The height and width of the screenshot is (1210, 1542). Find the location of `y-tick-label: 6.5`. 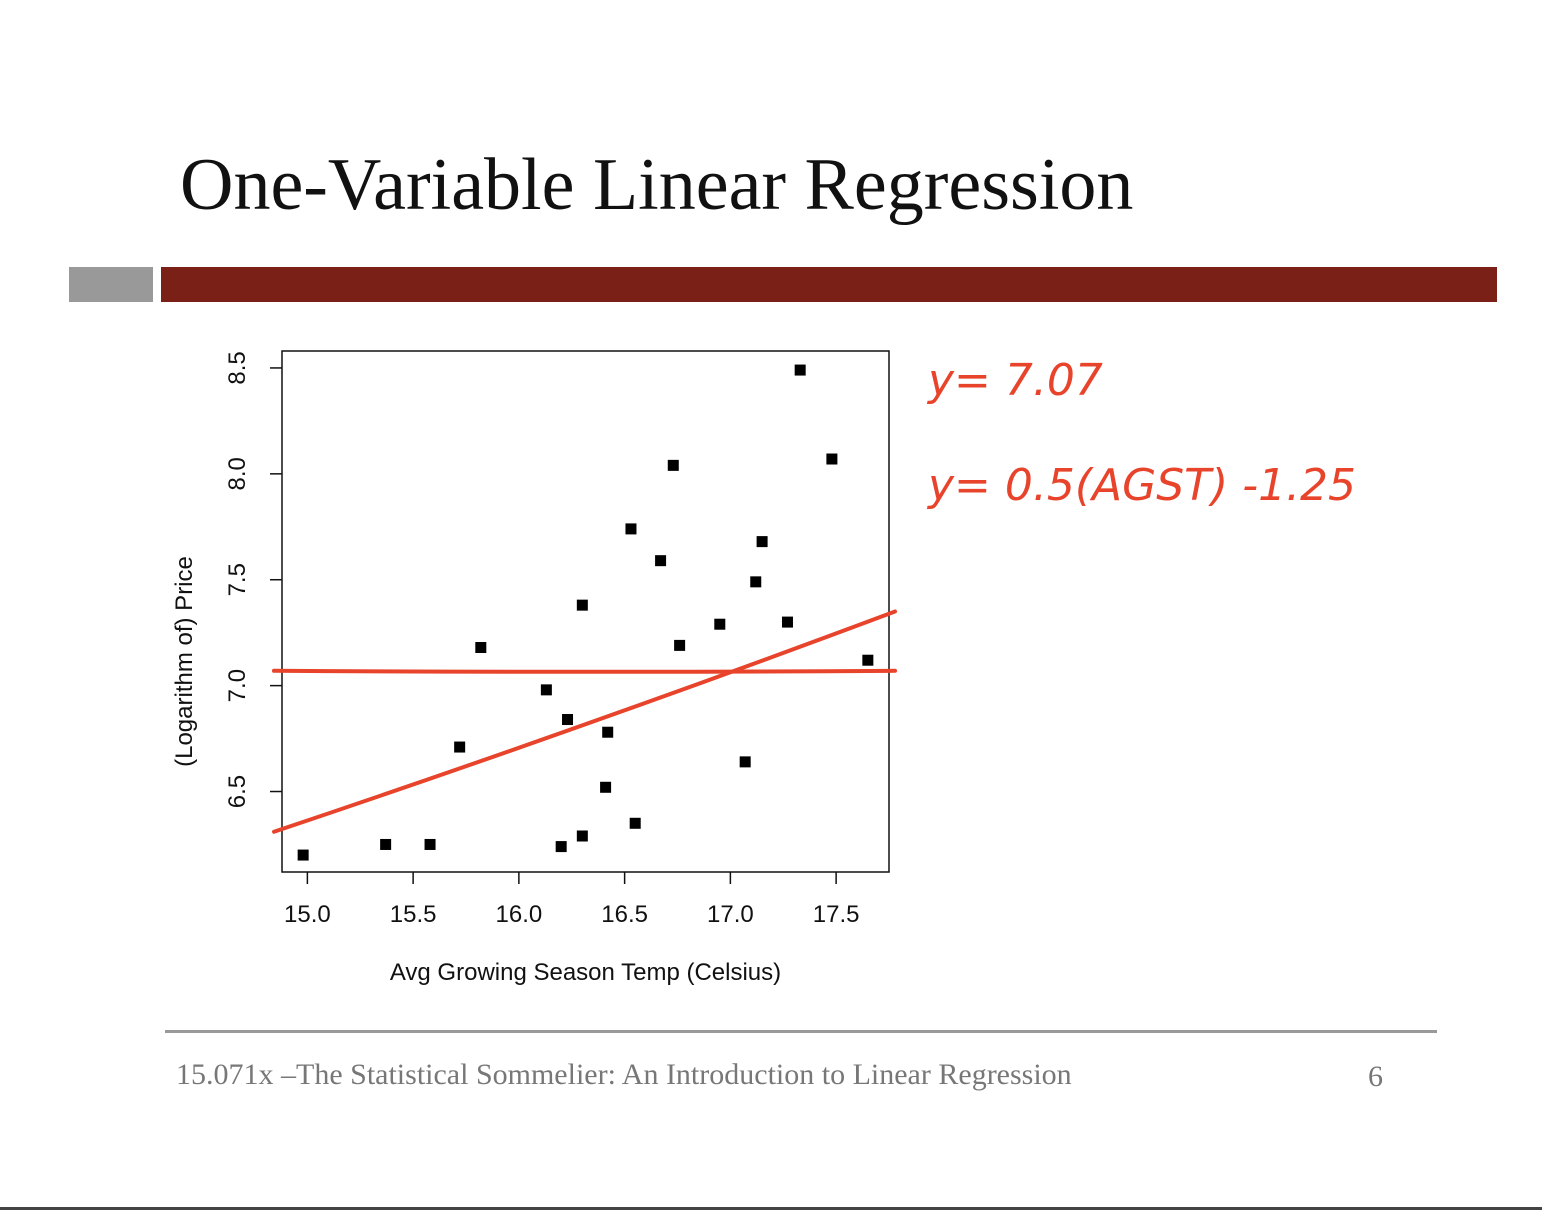

y-tick-label: 6.5 is located at coordinates (237, 791).